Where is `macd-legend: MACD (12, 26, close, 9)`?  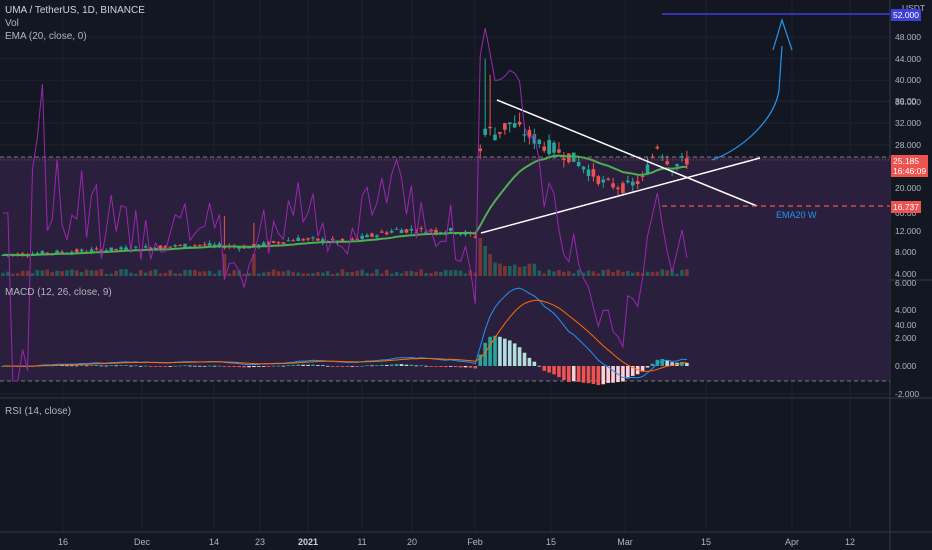 macd-legend: MACD (12, 26, close, 9) is located at coordinates (58, 292).